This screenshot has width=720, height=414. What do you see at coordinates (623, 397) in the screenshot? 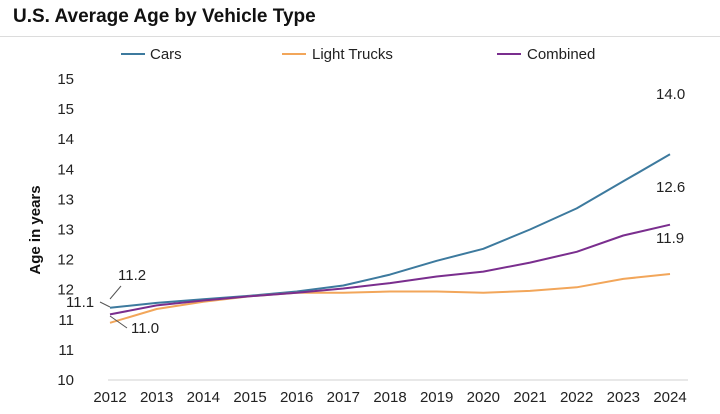
I see `x-tick-label: 2023` at bounding box center [623, 397].